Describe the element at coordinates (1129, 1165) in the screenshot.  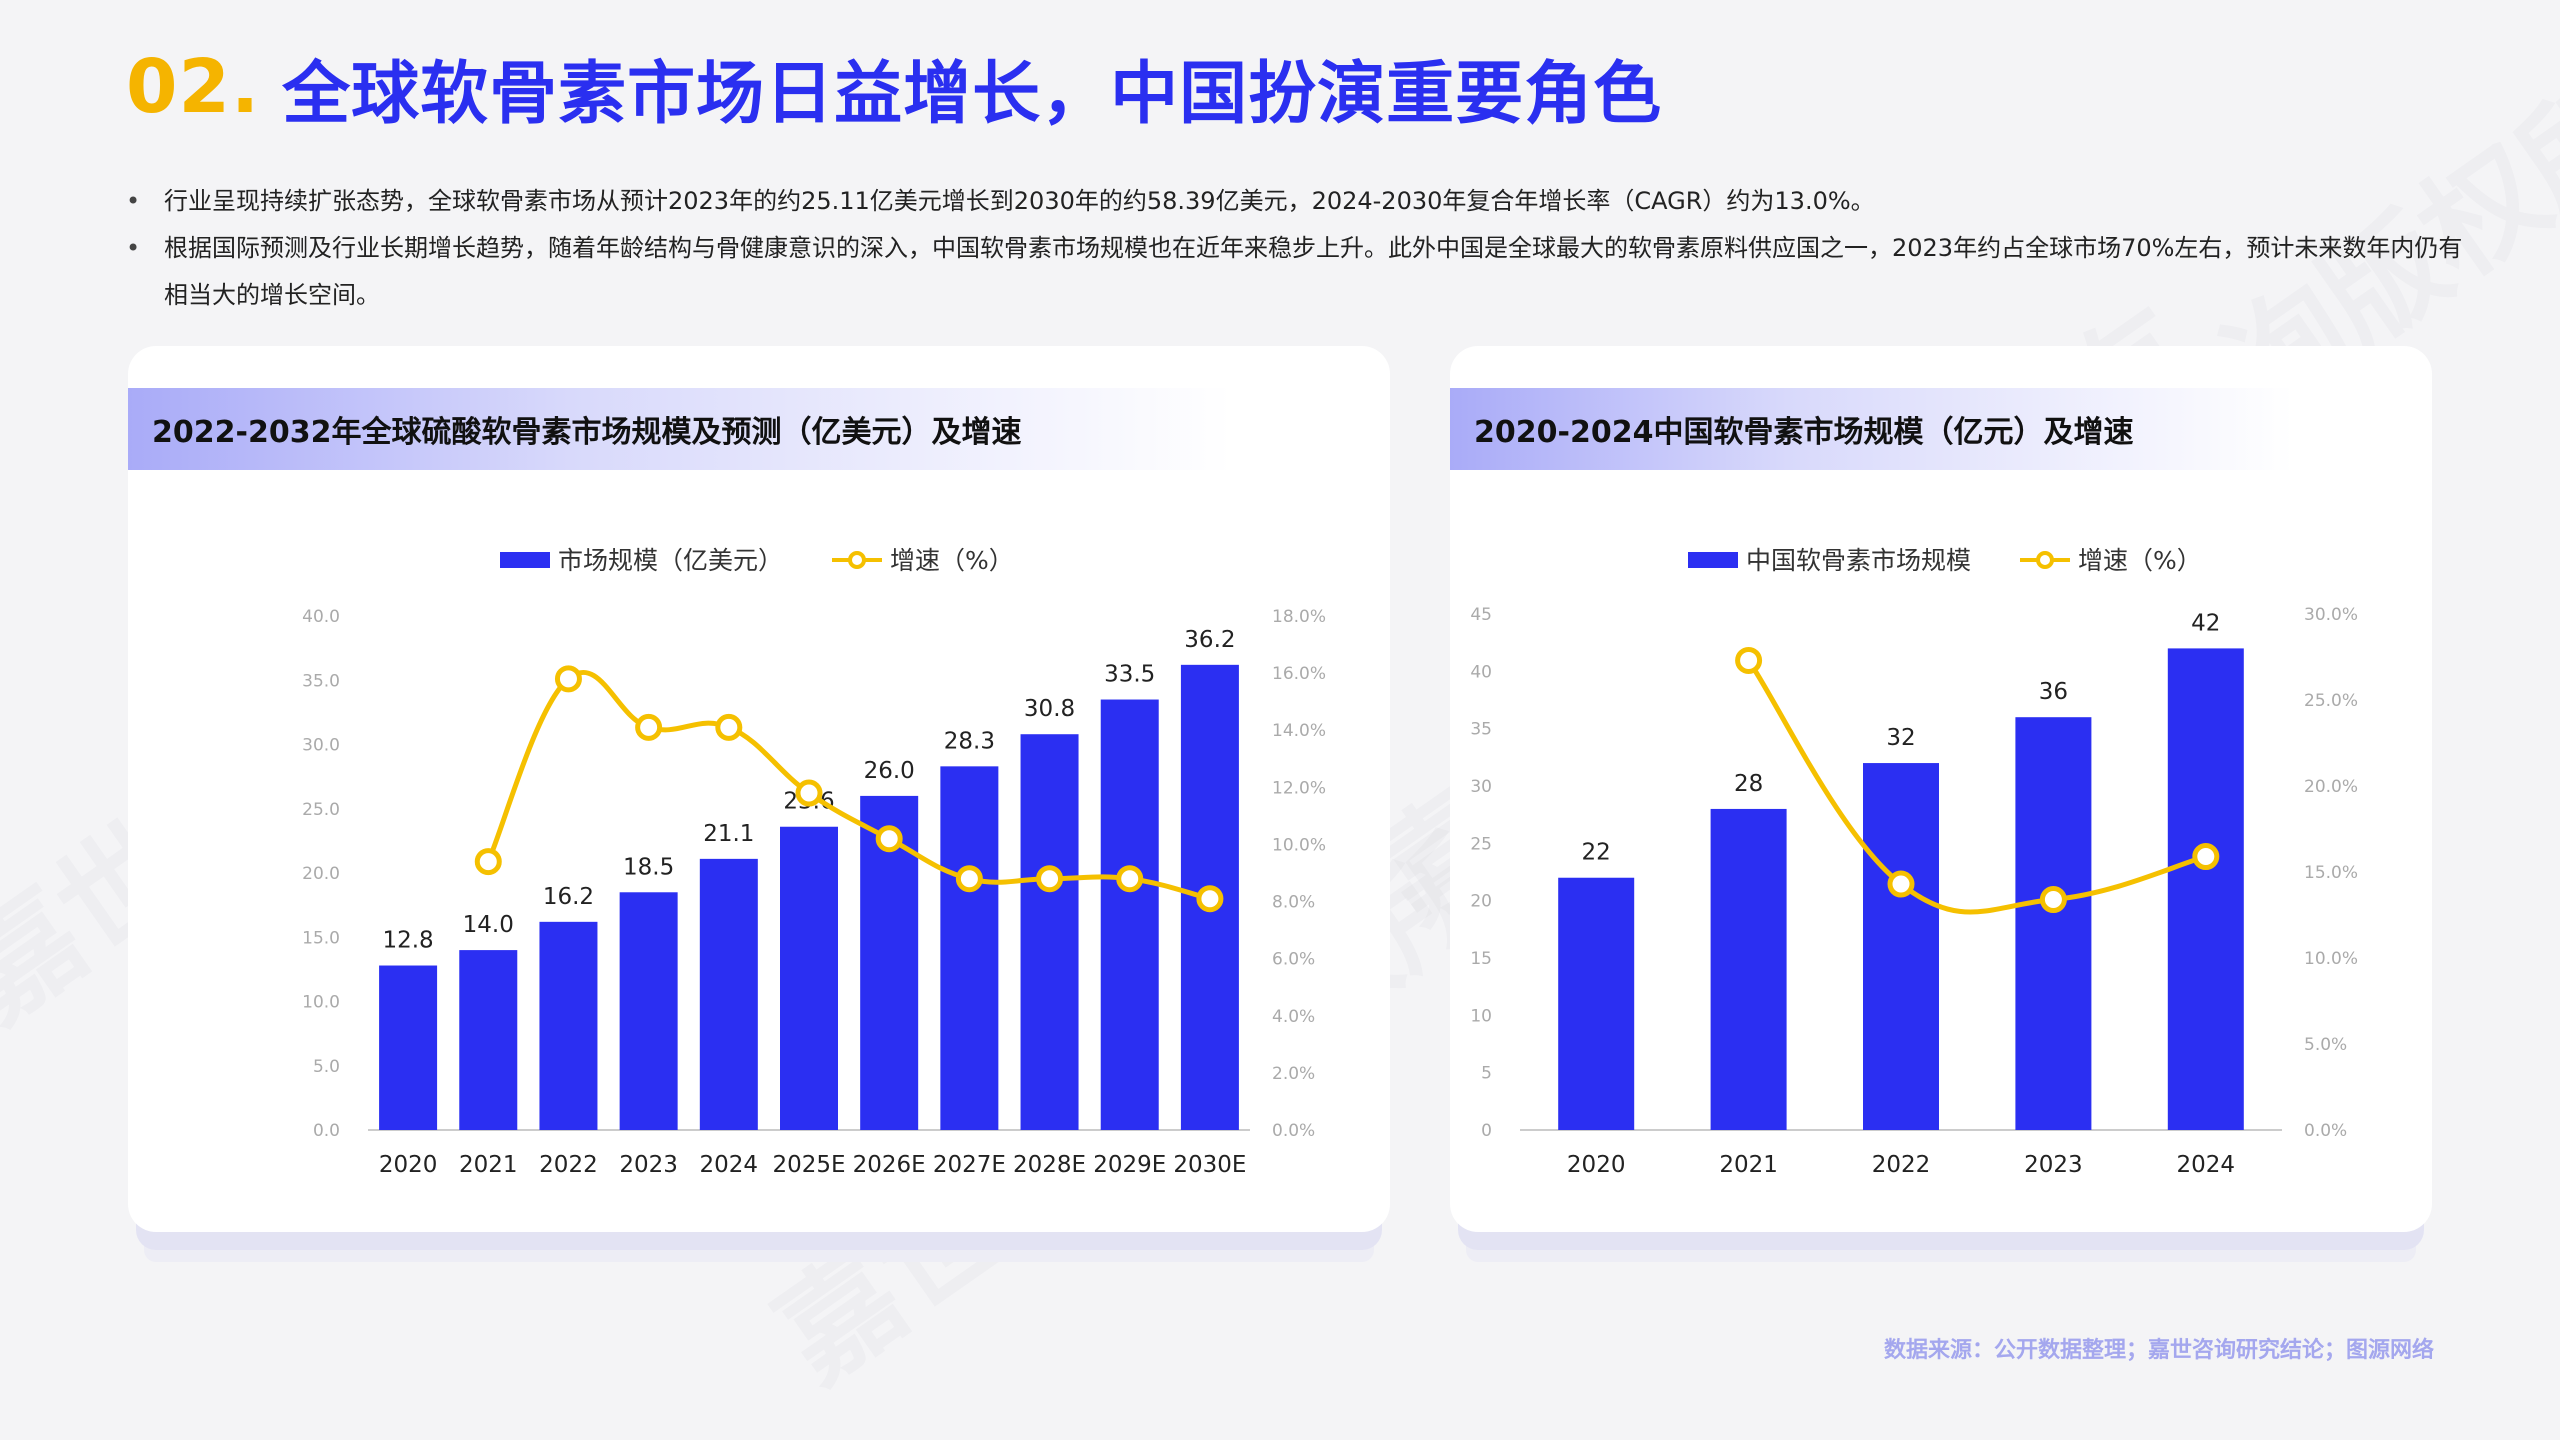
I see `x-tick-label: 2029E` at that location.